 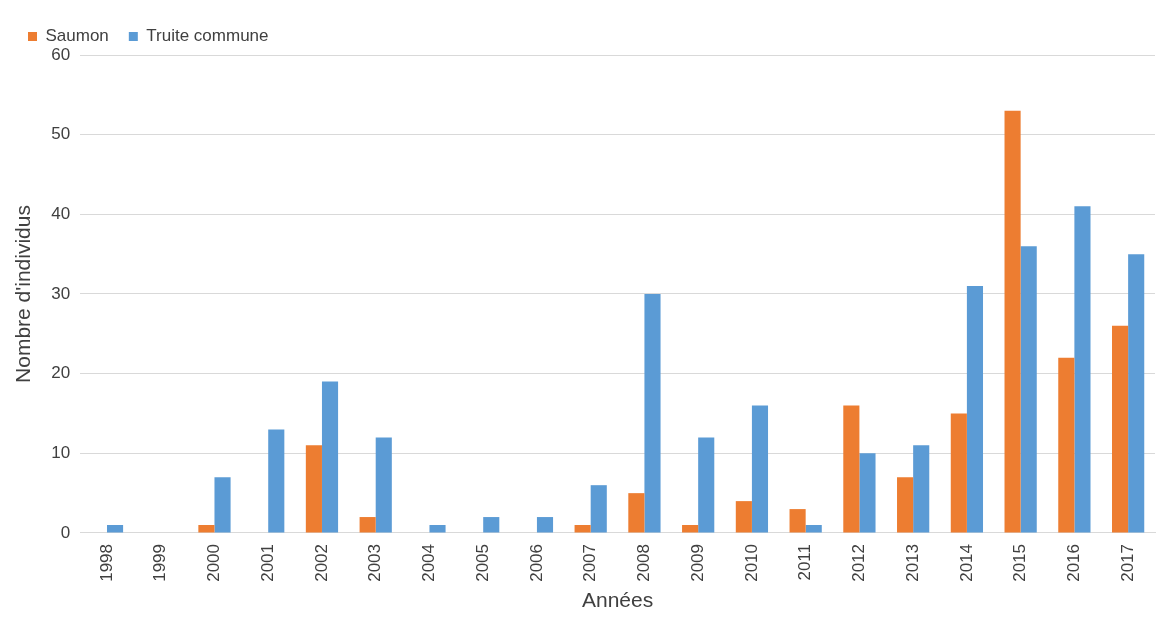 What do you see at coordinates (1127, 562) in the screenshot?
I see `x-tick-label: 2017` at bounding box center [1127, 562].